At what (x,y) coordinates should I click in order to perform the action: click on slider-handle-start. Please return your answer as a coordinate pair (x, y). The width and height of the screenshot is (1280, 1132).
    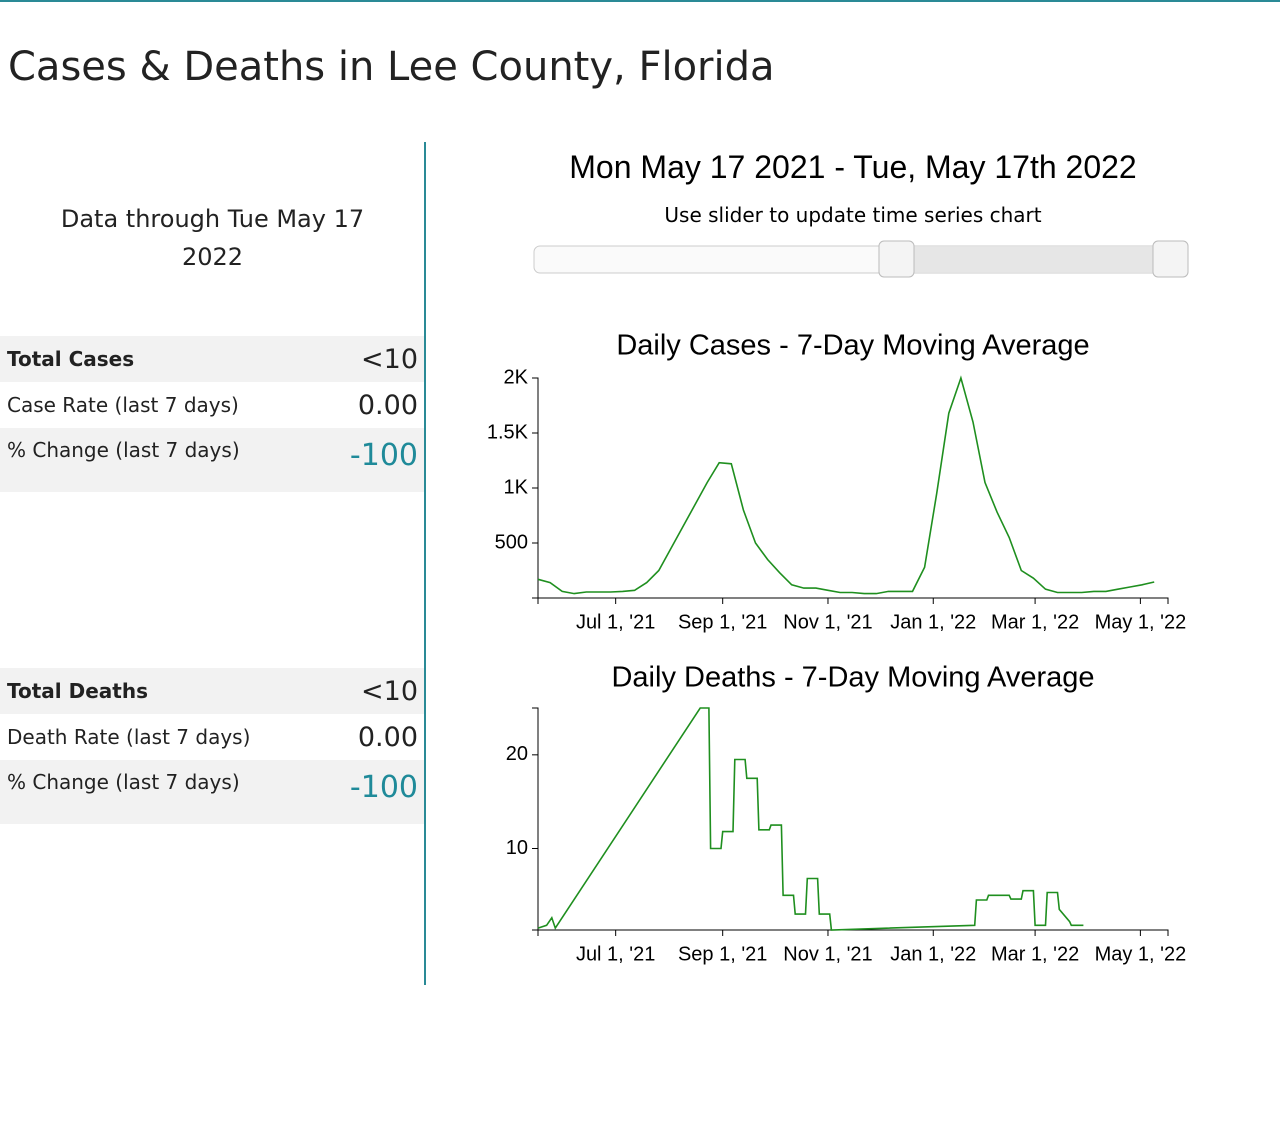
    Looking at the image, I should click on (896, 259).